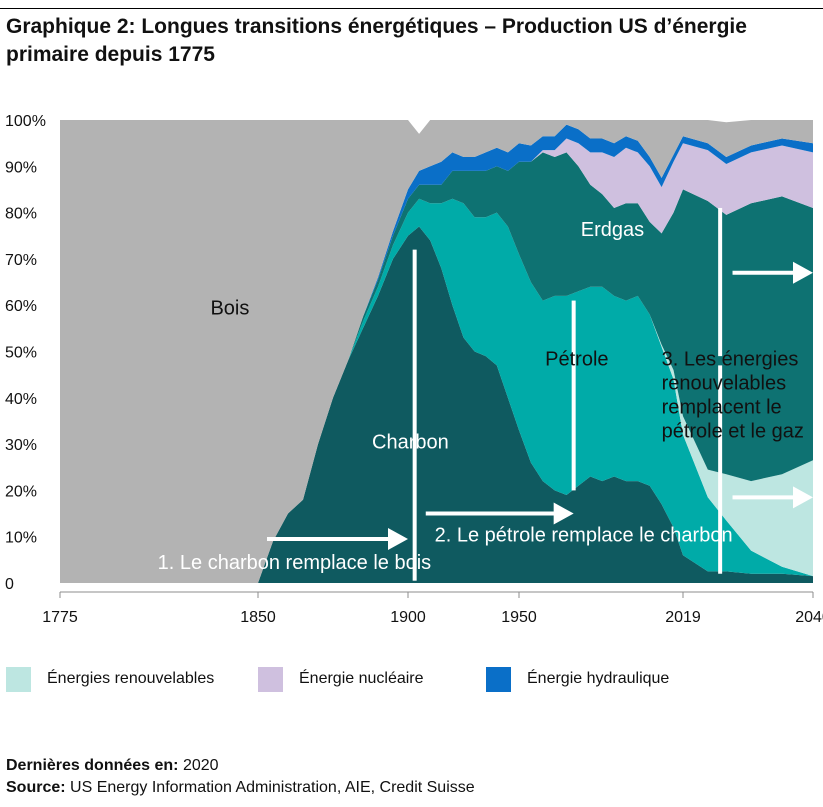 The image size is (823, 807). Describe the element at coordinates (683, 617) in the screenshot. I see `x-tick-label: 2019` at that location.